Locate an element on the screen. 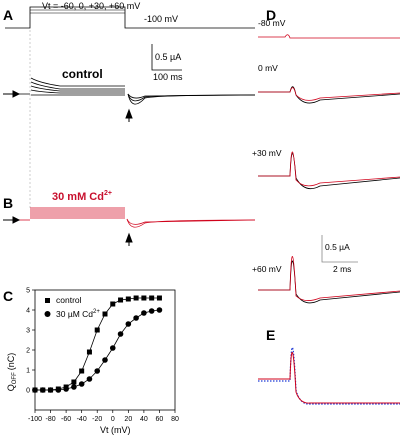 This screenshot has height=436, width=400. y-tick-label: 3 is located at coordinates (28, 331).